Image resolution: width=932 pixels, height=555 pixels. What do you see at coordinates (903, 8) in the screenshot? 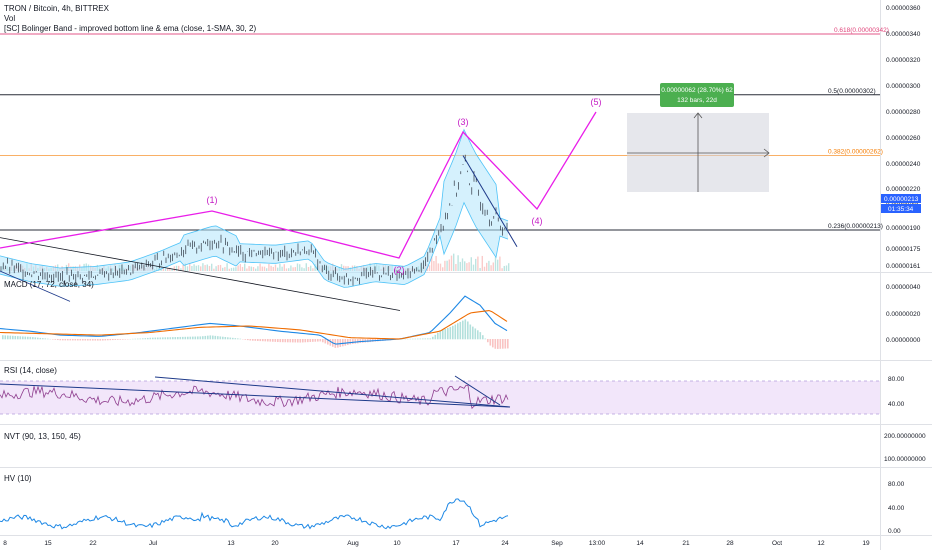
I see `price-tick: 0.00000360` at bounding box center [903, 8].